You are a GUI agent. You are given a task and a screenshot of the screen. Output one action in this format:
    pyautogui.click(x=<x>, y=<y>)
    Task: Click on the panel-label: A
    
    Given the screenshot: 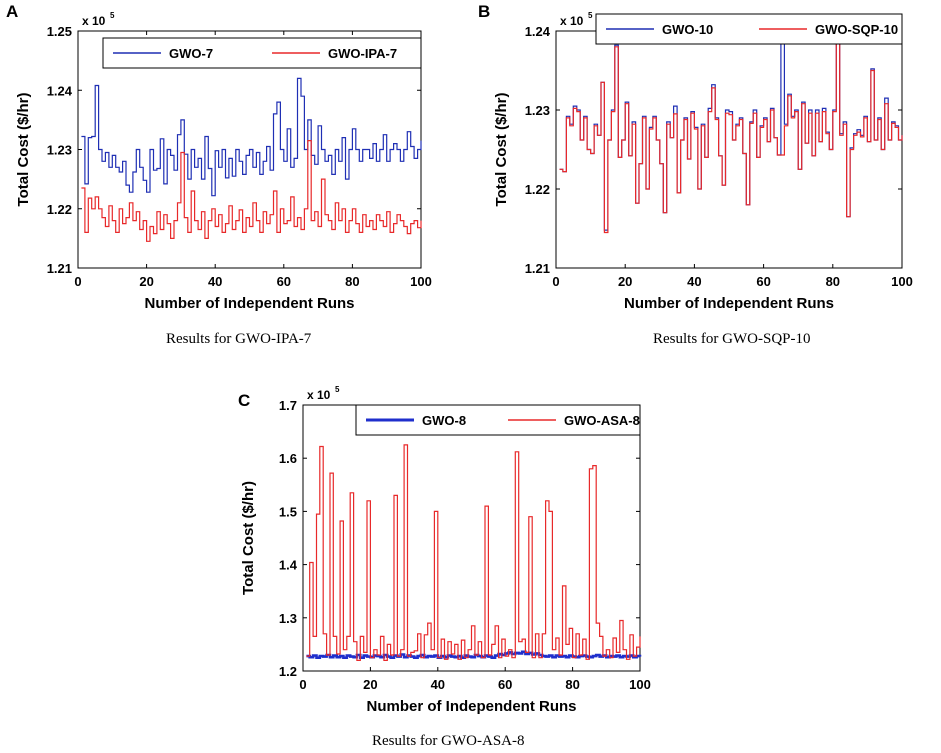 What is the action you would take?
    pyautogui.click(x=12, y=11)
    